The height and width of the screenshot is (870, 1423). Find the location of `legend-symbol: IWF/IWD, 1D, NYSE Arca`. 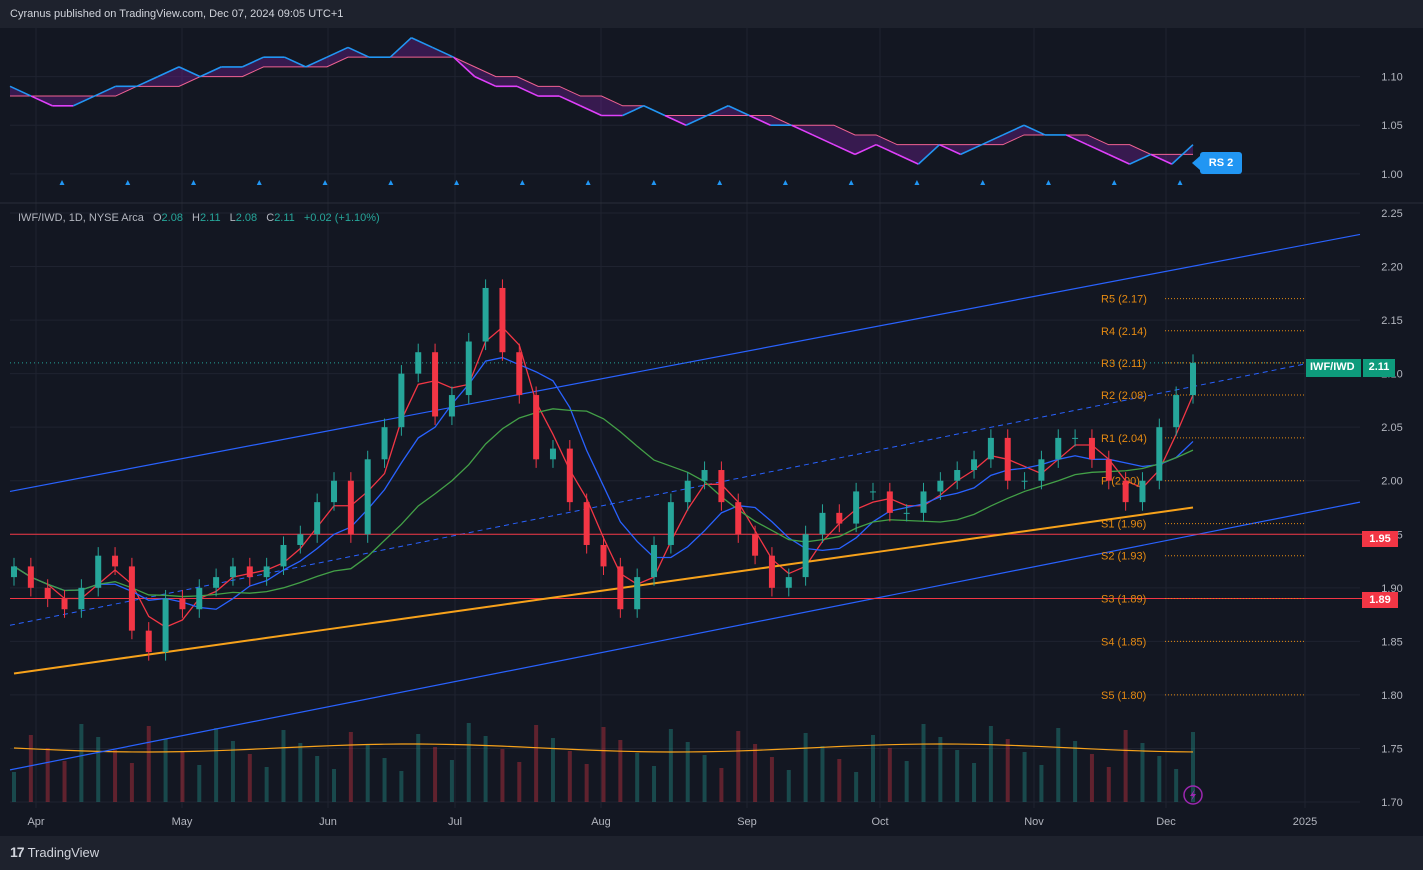

legend-symbol: IWF/IWD, 1D, NYSE Arca is located at coordinates (81, 218).